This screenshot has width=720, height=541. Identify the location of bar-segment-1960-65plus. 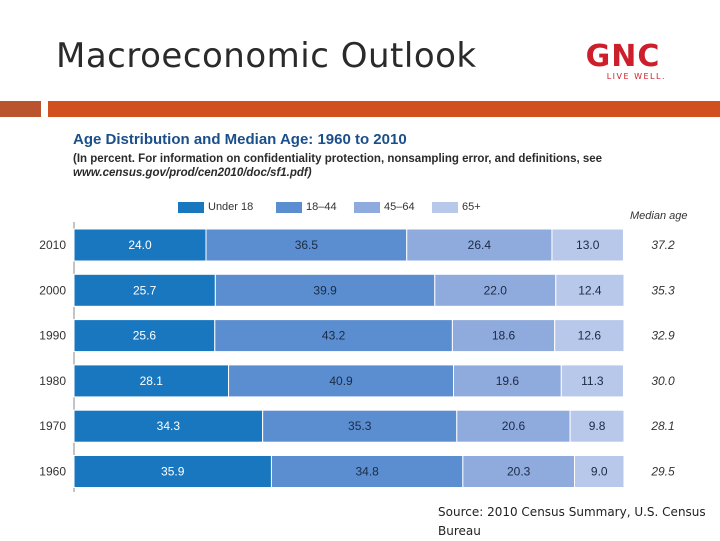
(599, 471).